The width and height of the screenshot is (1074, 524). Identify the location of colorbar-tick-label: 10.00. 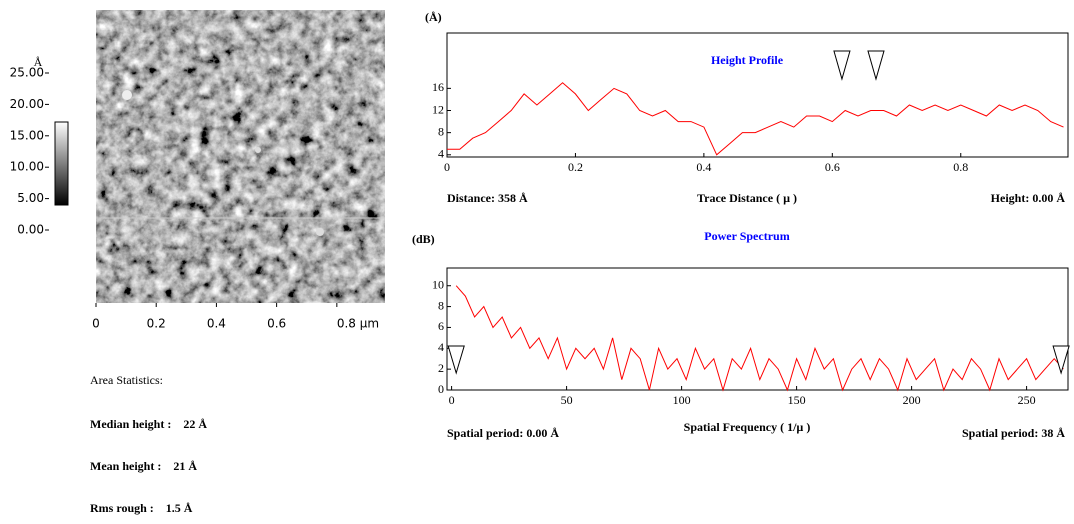
(27, 167).